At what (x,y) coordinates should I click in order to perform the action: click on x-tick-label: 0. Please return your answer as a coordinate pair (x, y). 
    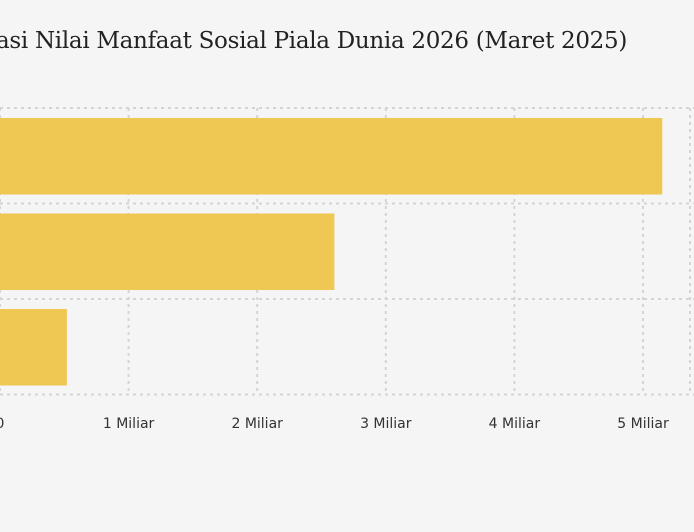
    Looking at the image, I should click on (2, 424).